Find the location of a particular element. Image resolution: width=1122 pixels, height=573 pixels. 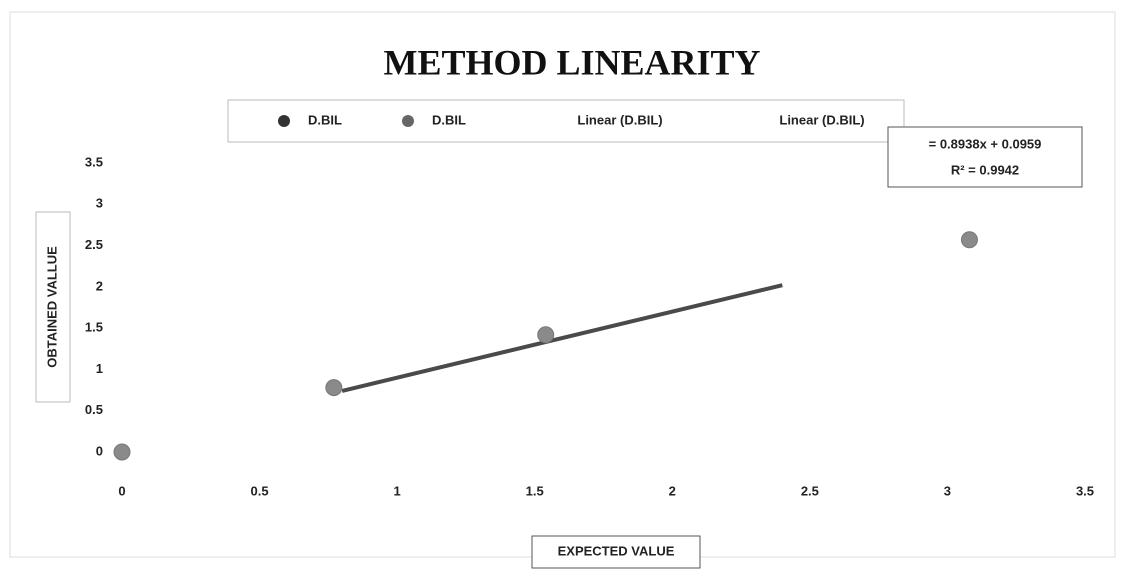

y-tick-label: 2 is located at coordinates (99, 285).